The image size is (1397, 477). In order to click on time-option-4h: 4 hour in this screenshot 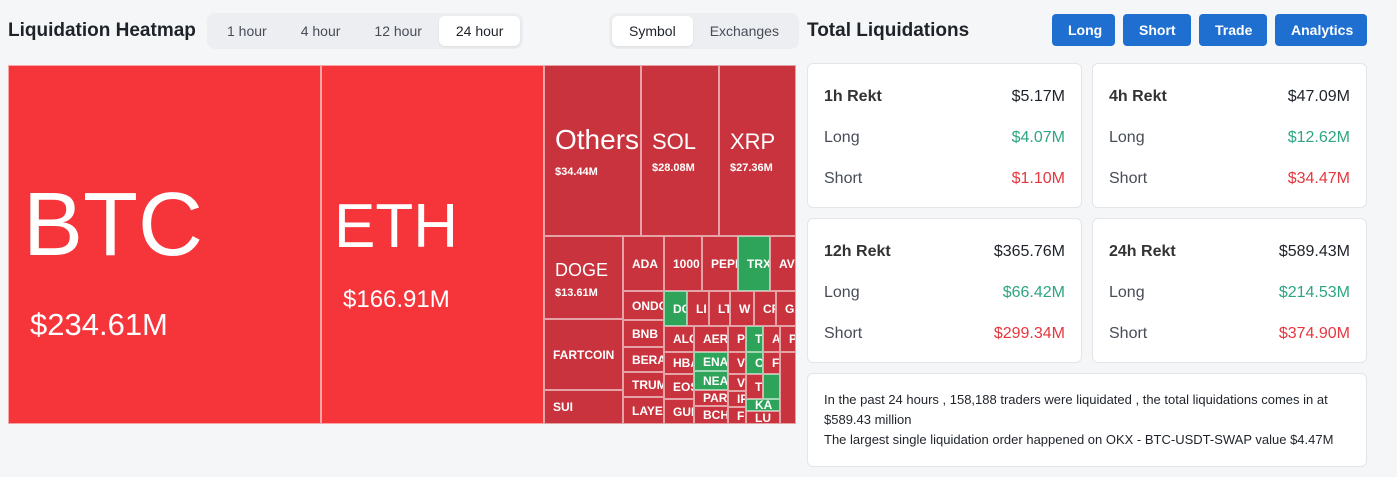, I will do `click(320, 31)`.